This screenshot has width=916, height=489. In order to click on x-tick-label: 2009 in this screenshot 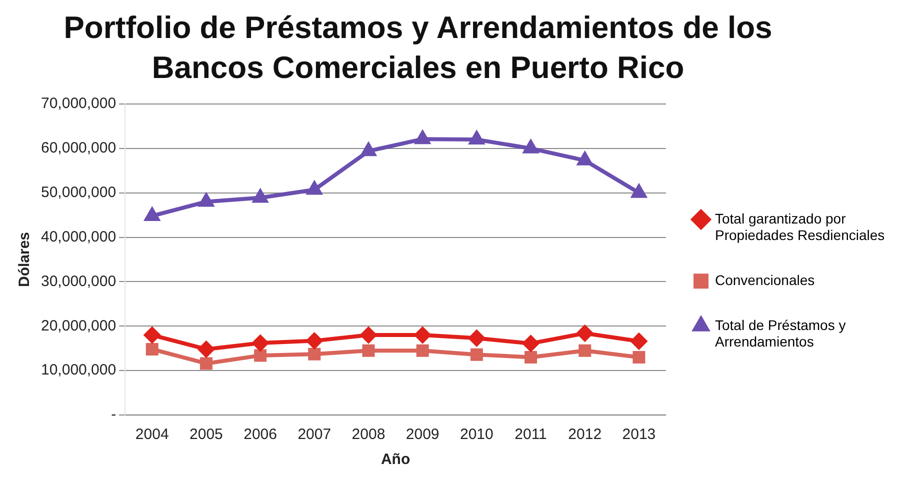, I will do `click(423, 435)`.